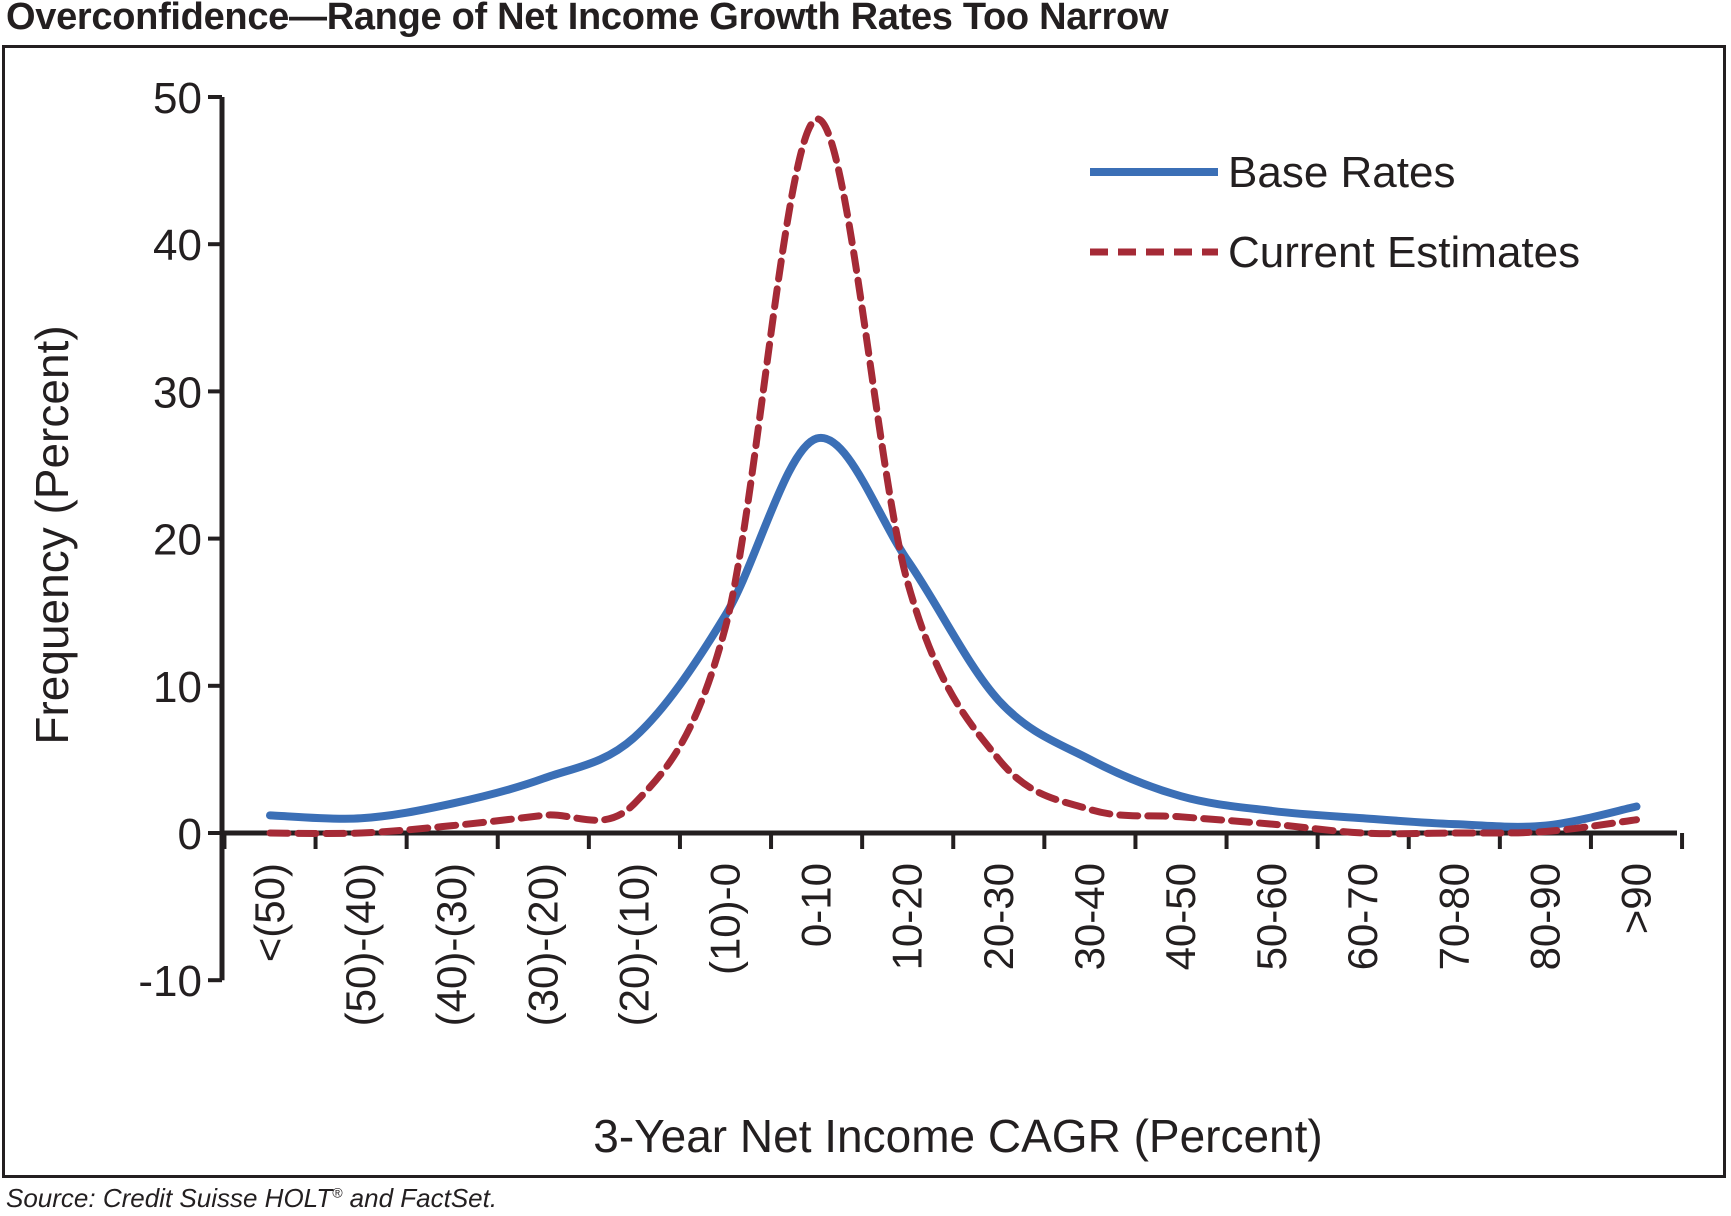  What do you see at coordinates (360, 944) in the screenshot?
I see `x-tick-label: (50)-(40)` at bounding box center [360, 944].